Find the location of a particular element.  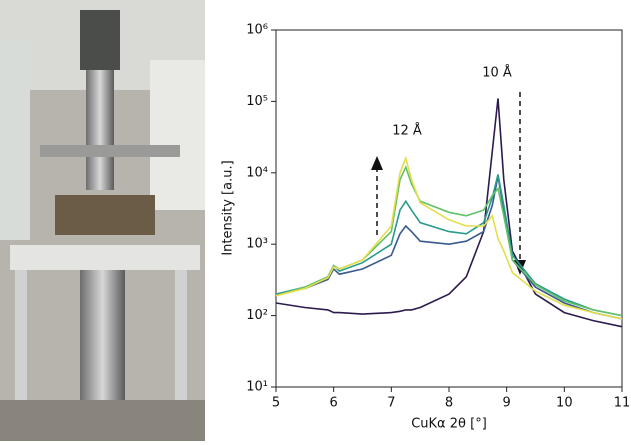

y-tick-label: 10² is located at coordinates (257, 315).